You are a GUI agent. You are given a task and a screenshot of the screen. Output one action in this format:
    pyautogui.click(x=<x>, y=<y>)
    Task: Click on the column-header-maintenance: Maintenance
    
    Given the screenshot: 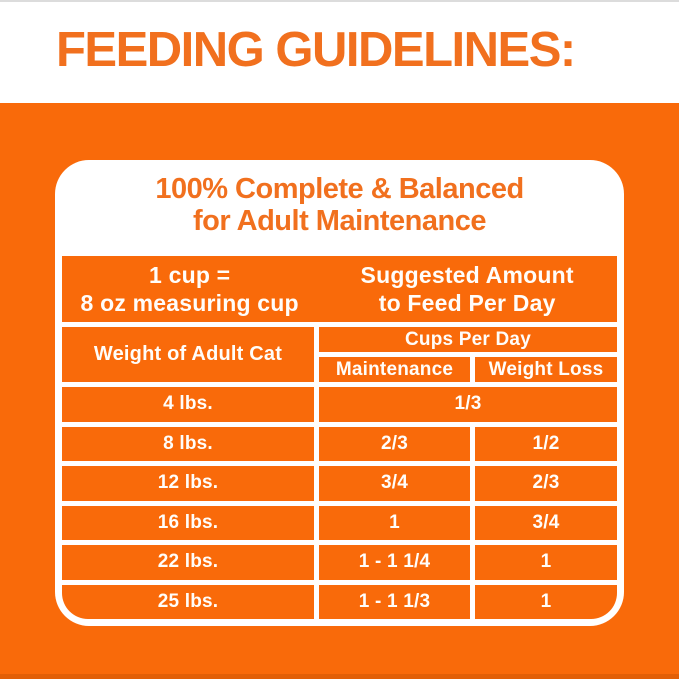 What is the action you would take?
    pyautogui.click(x=394, y=369)
    